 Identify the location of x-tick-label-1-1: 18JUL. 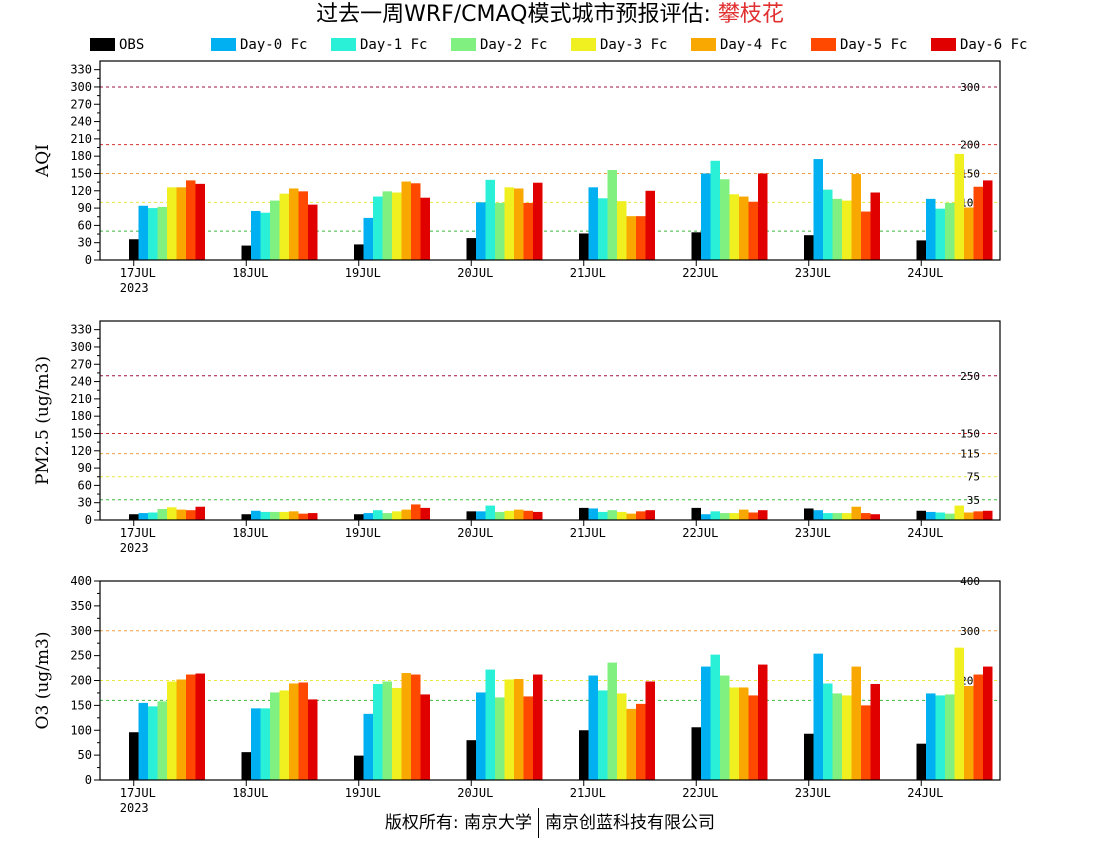
(250, 533).